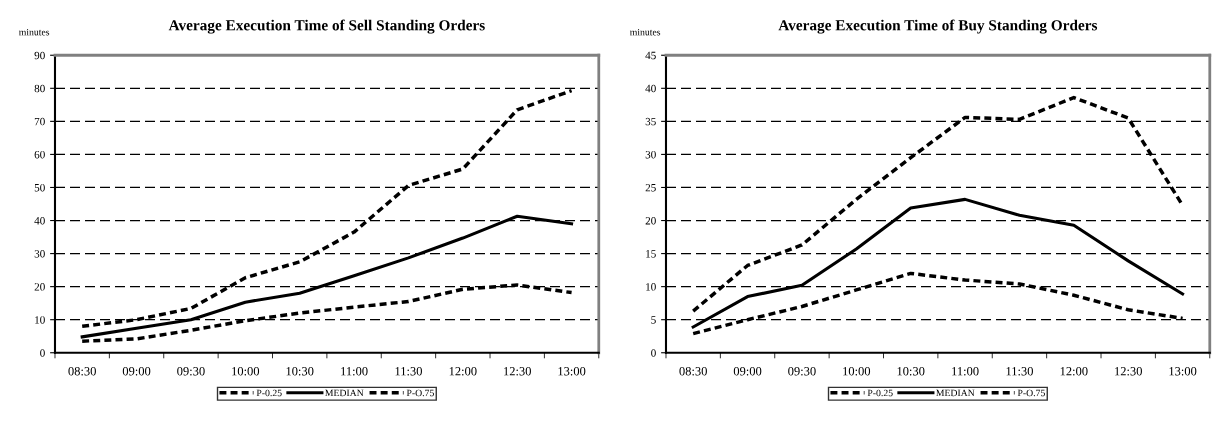  I want to click on y-tick-label: 60, so click(39, 154).